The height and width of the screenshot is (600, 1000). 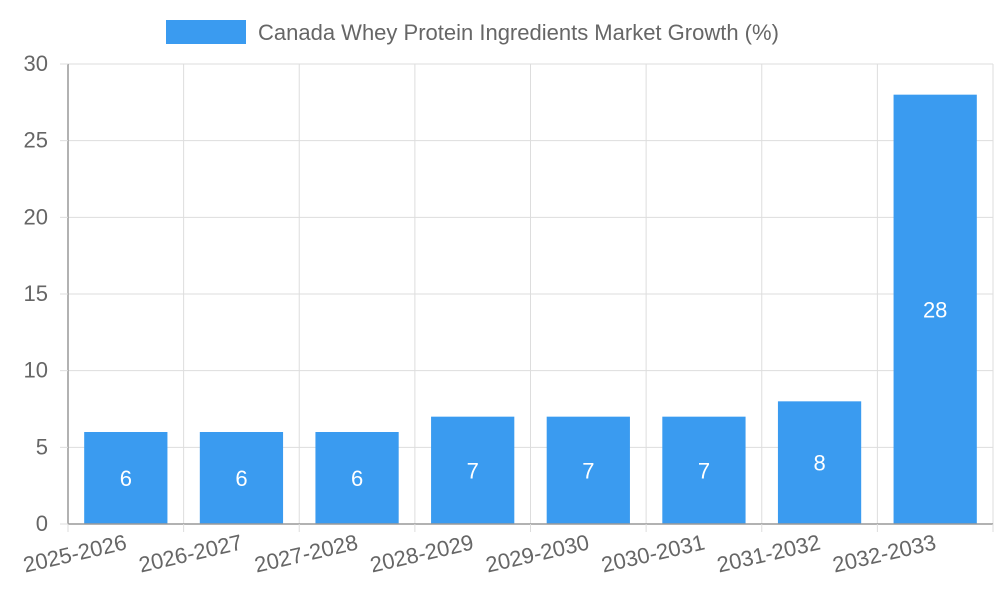 I want to click on x-tick-label: 2031-2032, so click(x=769, y=554).